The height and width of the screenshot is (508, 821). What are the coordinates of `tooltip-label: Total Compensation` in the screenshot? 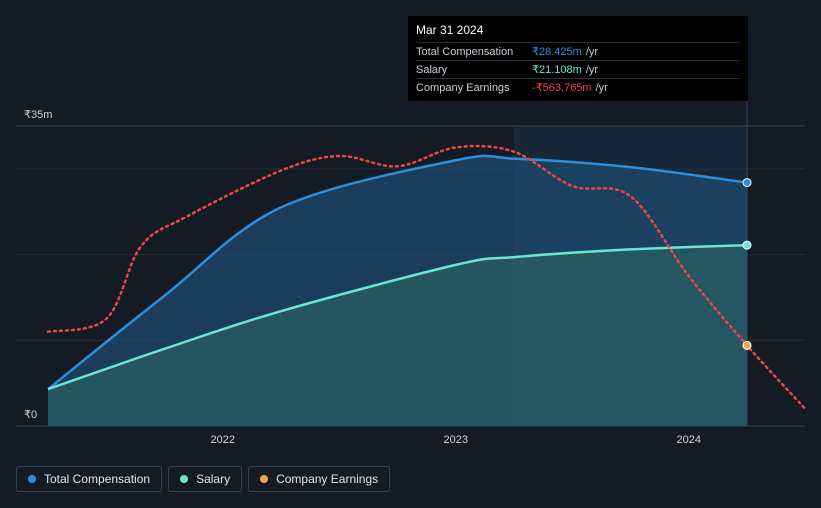 It's located at (465, 51).